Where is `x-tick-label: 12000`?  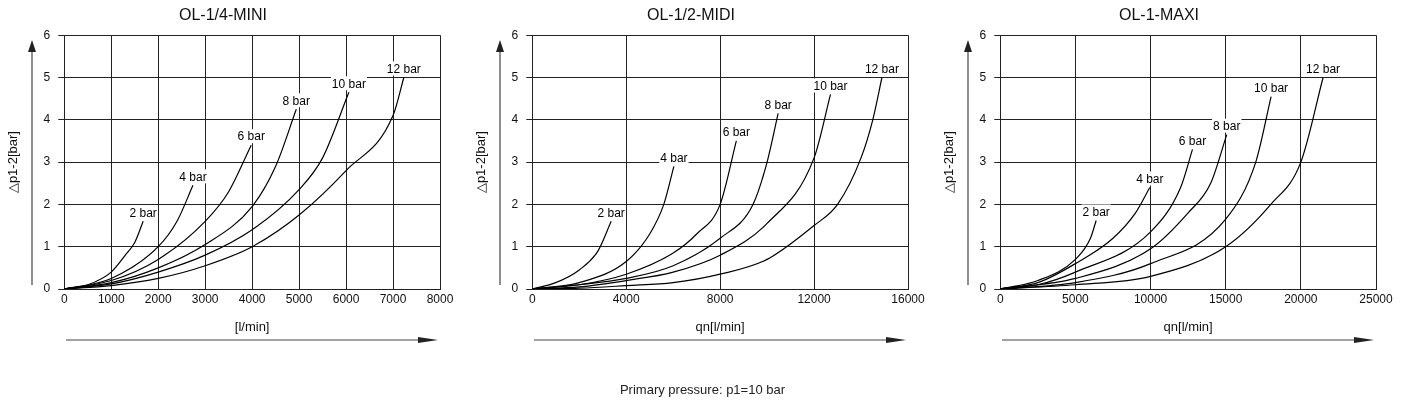
x-tick-label: 12000 is located at coordinates (814, 298).